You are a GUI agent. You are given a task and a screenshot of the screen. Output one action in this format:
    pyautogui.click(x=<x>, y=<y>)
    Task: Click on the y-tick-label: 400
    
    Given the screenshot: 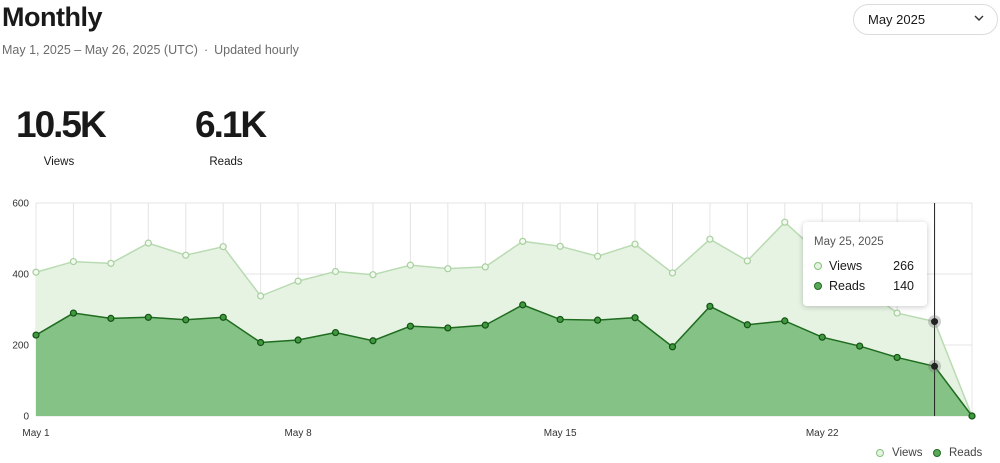 What is the action you would take?
    pyautogui.click(x=20, y=275)
    